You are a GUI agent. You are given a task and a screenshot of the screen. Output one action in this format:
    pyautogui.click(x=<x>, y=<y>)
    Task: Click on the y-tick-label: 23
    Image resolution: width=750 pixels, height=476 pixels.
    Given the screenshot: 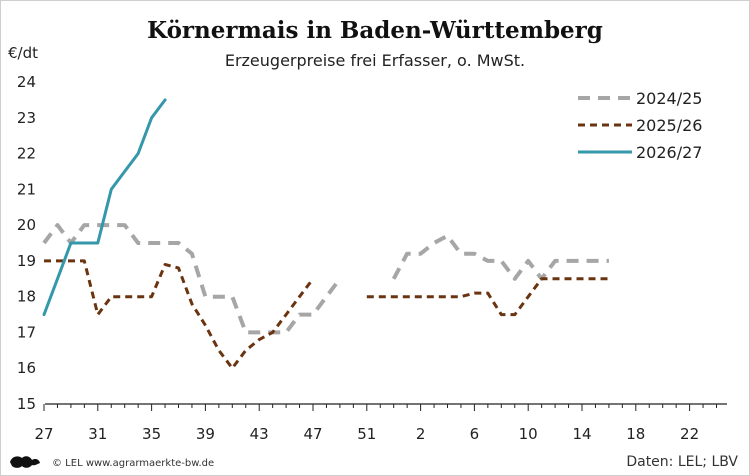 What is the action you would take?
    pyautogui.click(x=26, y=118)
    